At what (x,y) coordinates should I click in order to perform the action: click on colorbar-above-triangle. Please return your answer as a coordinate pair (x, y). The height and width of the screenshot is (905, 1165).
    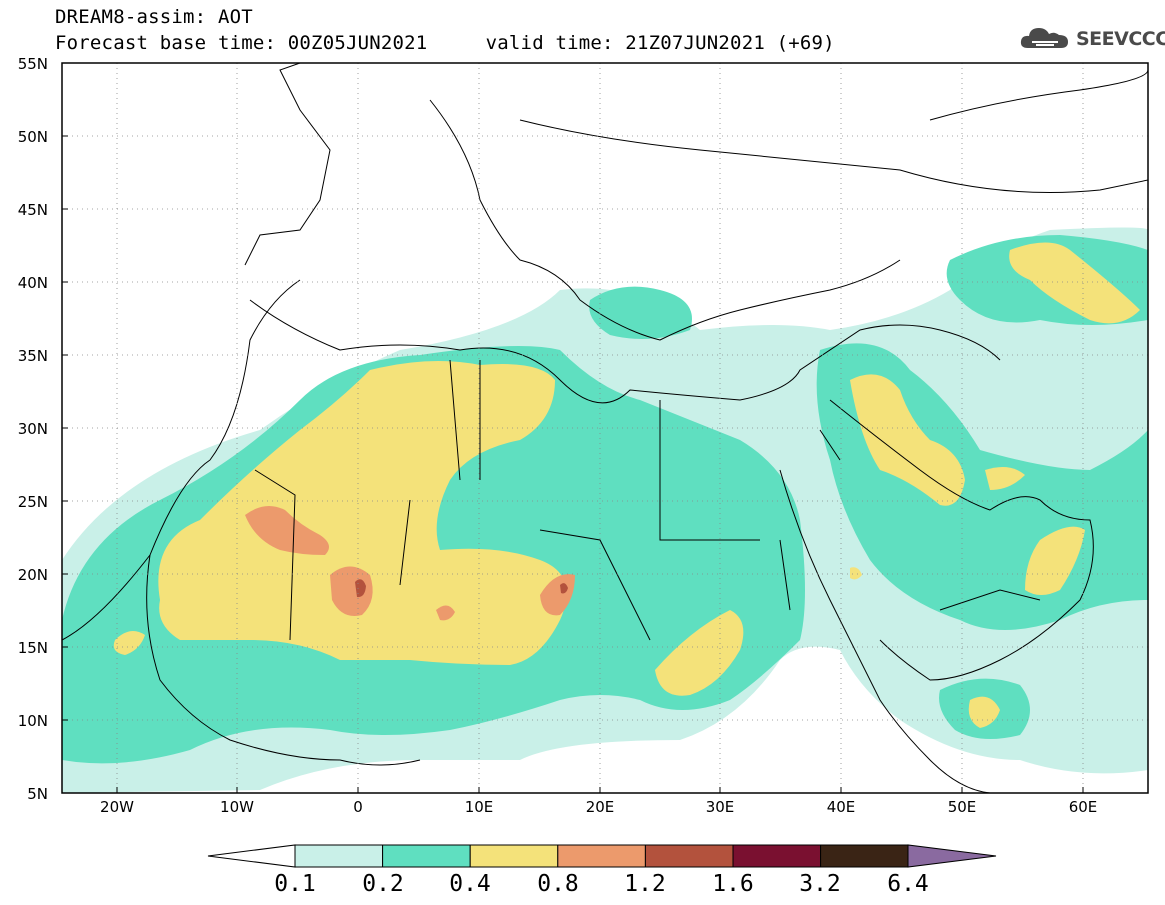
    Looking at the image, I should click on (952, 856).